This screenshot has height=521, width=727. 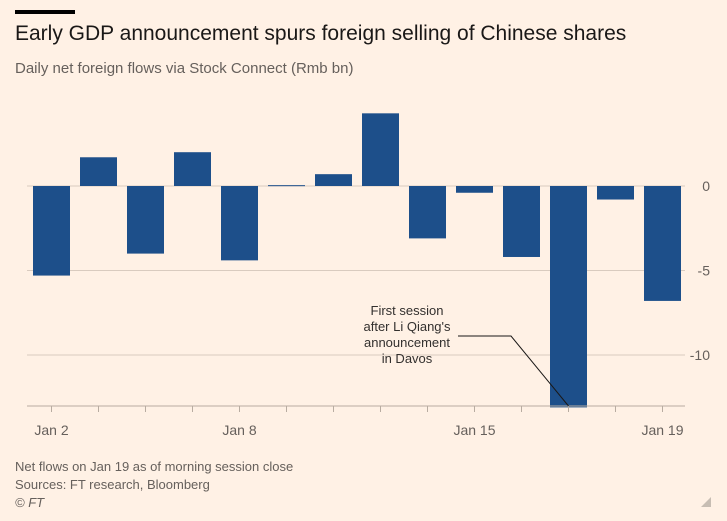 What do you see at coordinates (407, 342) in the screenshot?
I see `annotation-text-line: announcement` at bounding box center [407, 342].